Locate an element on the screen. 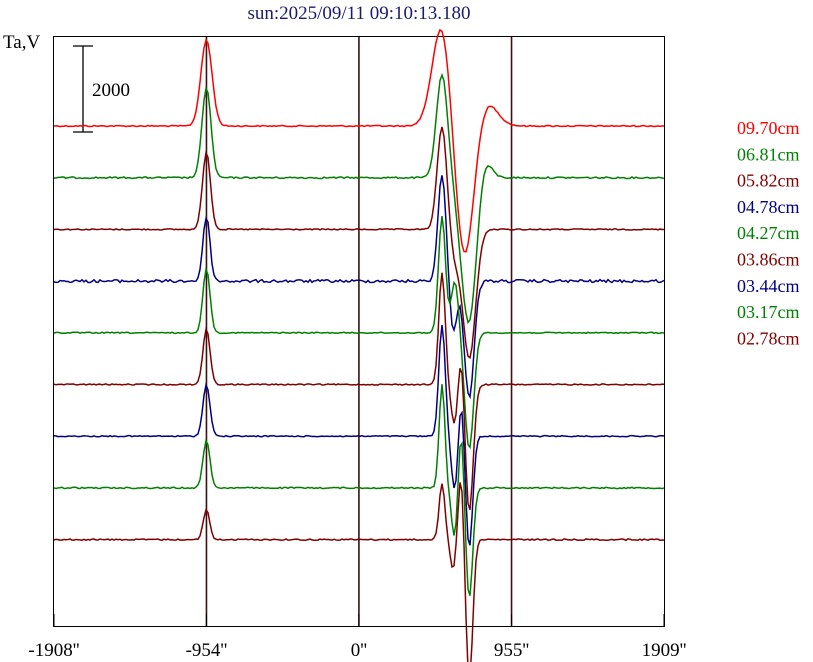 The image size is (813, 662). x-tick-label-3: 955'' is located at coordinates (511, 650).